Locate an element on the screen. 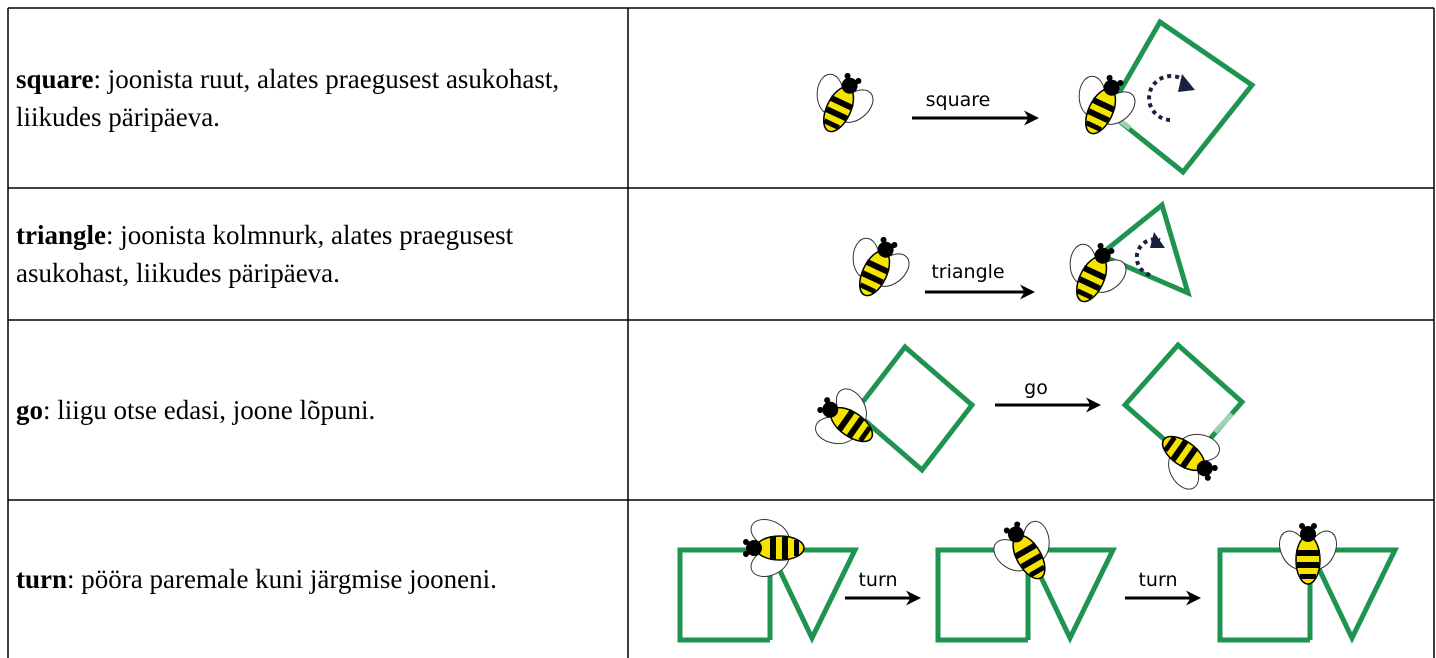 This screenshot has width=1436, height=658. description: : pööra paremale kuni järgmise jooneni. is located at coordinates (282, 579).